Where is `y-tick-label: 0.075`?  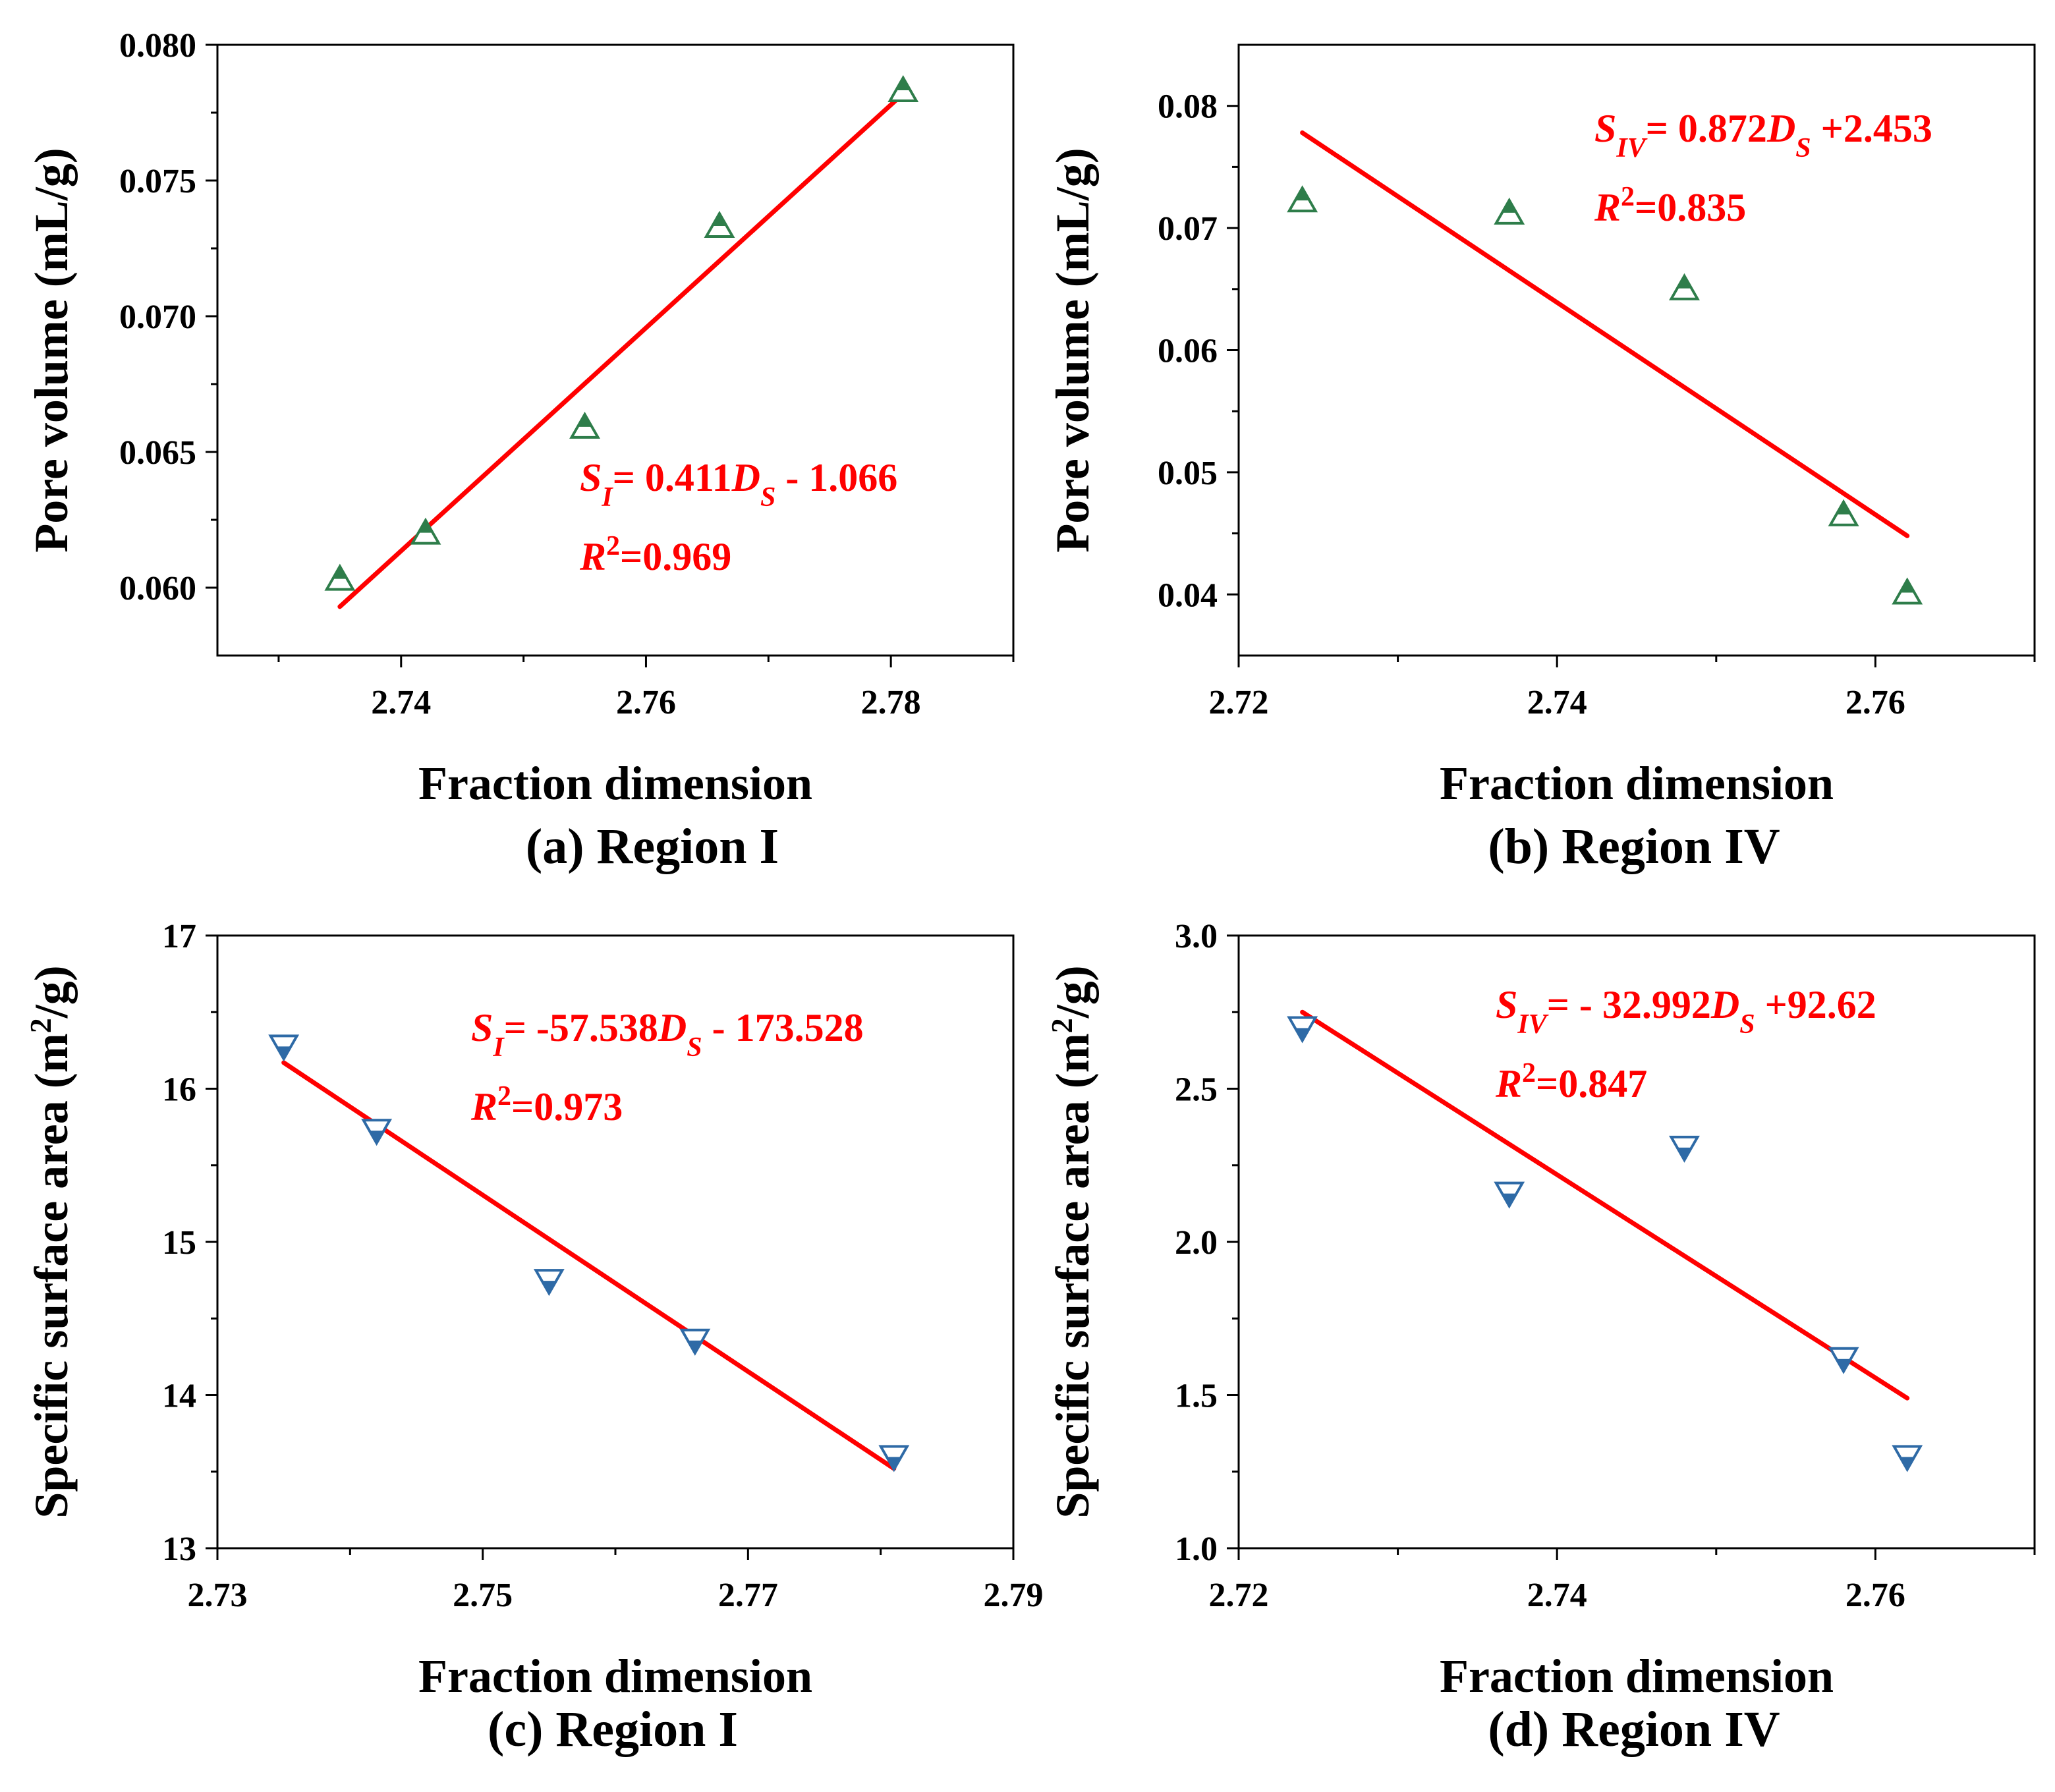 y-tick-label: 0.075 is located at coordinates (157, 181).